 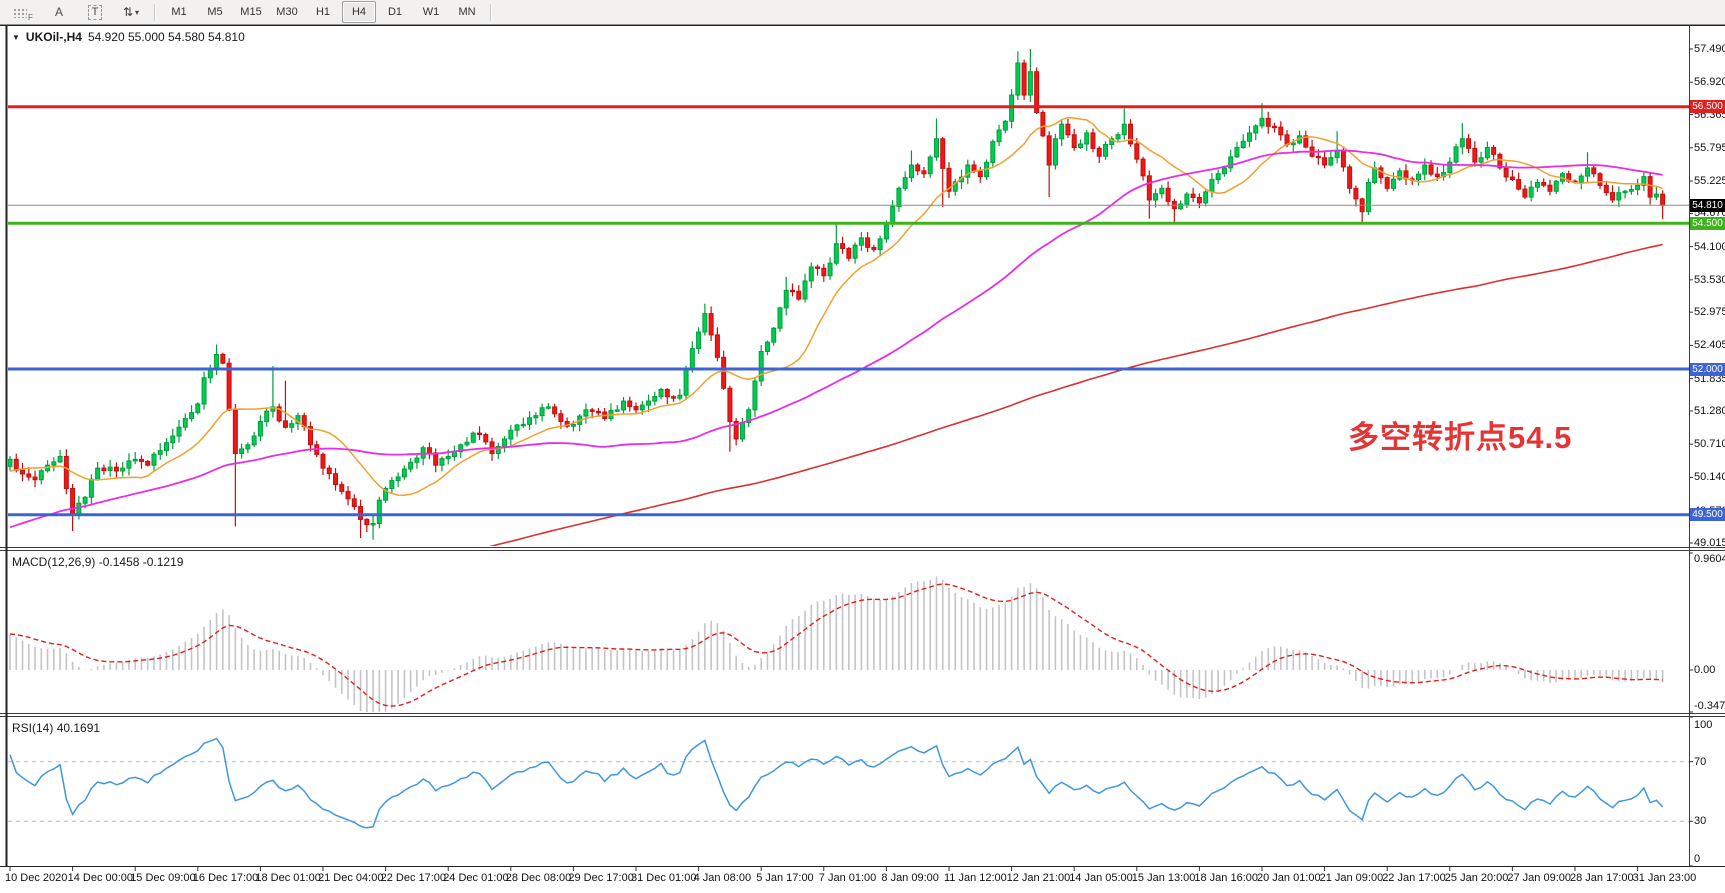 I want to click on chevron-down-icon: ▾, so click(x=137, y=12).